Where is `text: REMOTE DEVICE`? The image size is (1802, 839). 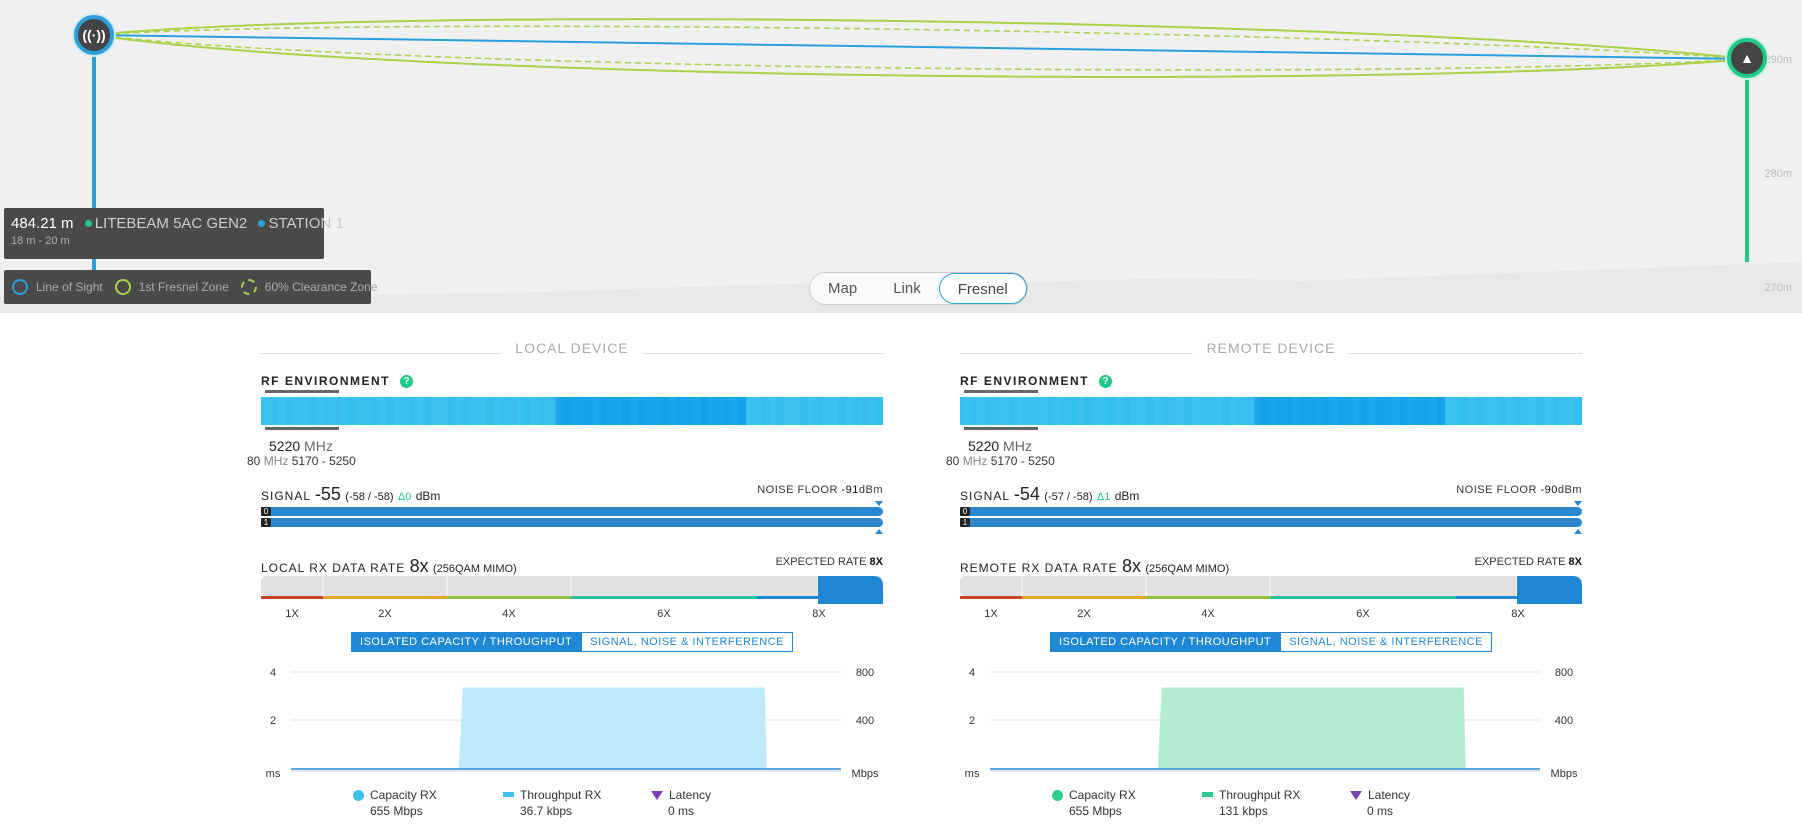 text: REMOTE DEVICE is located at coordinates (1271, 348).